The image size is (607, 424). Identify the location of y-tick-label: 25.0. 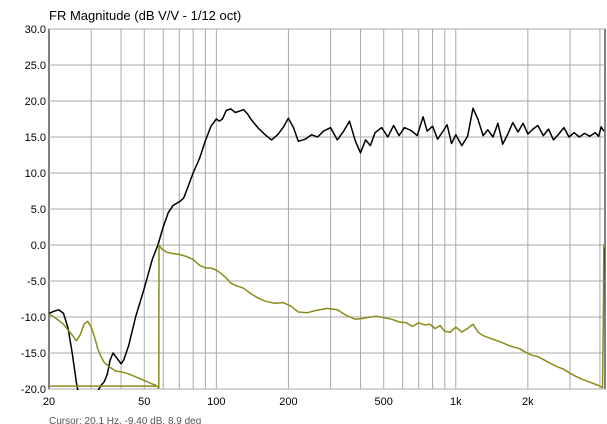
(35, 66).